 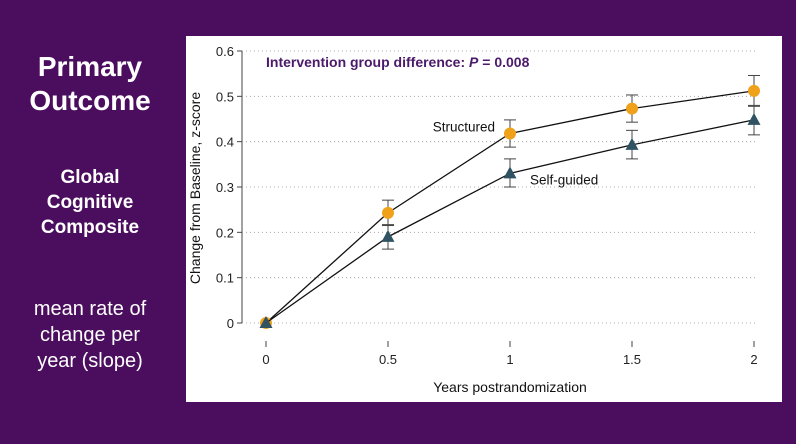 I want to click on annotation-p-value: = 0.008, so click(x=503, y=62).